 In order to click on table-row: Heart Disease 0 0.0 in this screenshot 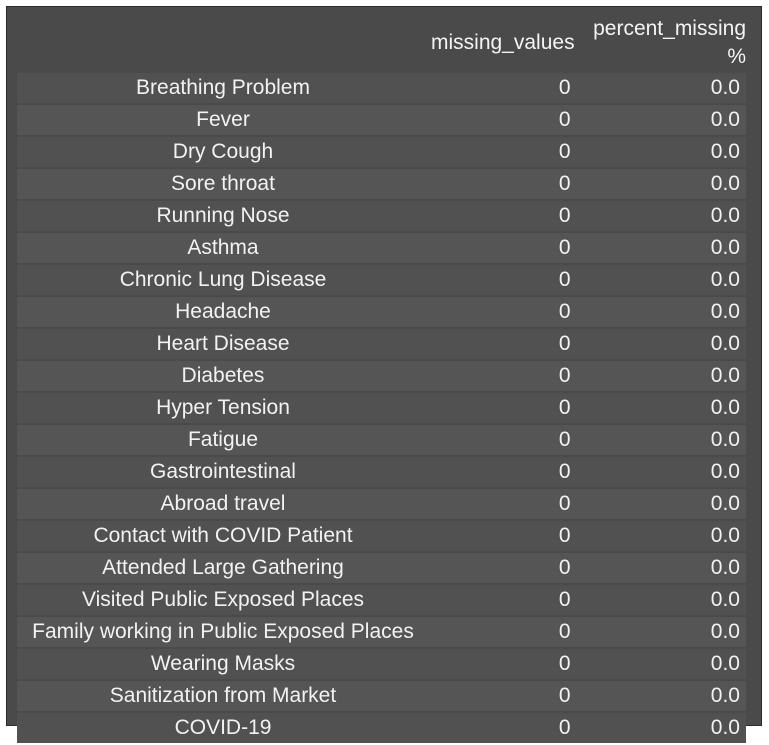, I will do `click(381, 344)`.